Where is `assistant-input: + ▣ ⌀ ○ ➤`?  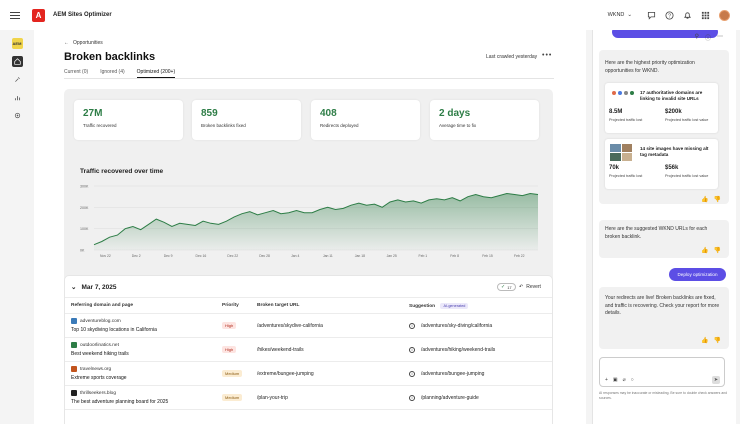
assistant-input: + ▣ ⌀ ○ ➤ is located at coordinates (662, 372).